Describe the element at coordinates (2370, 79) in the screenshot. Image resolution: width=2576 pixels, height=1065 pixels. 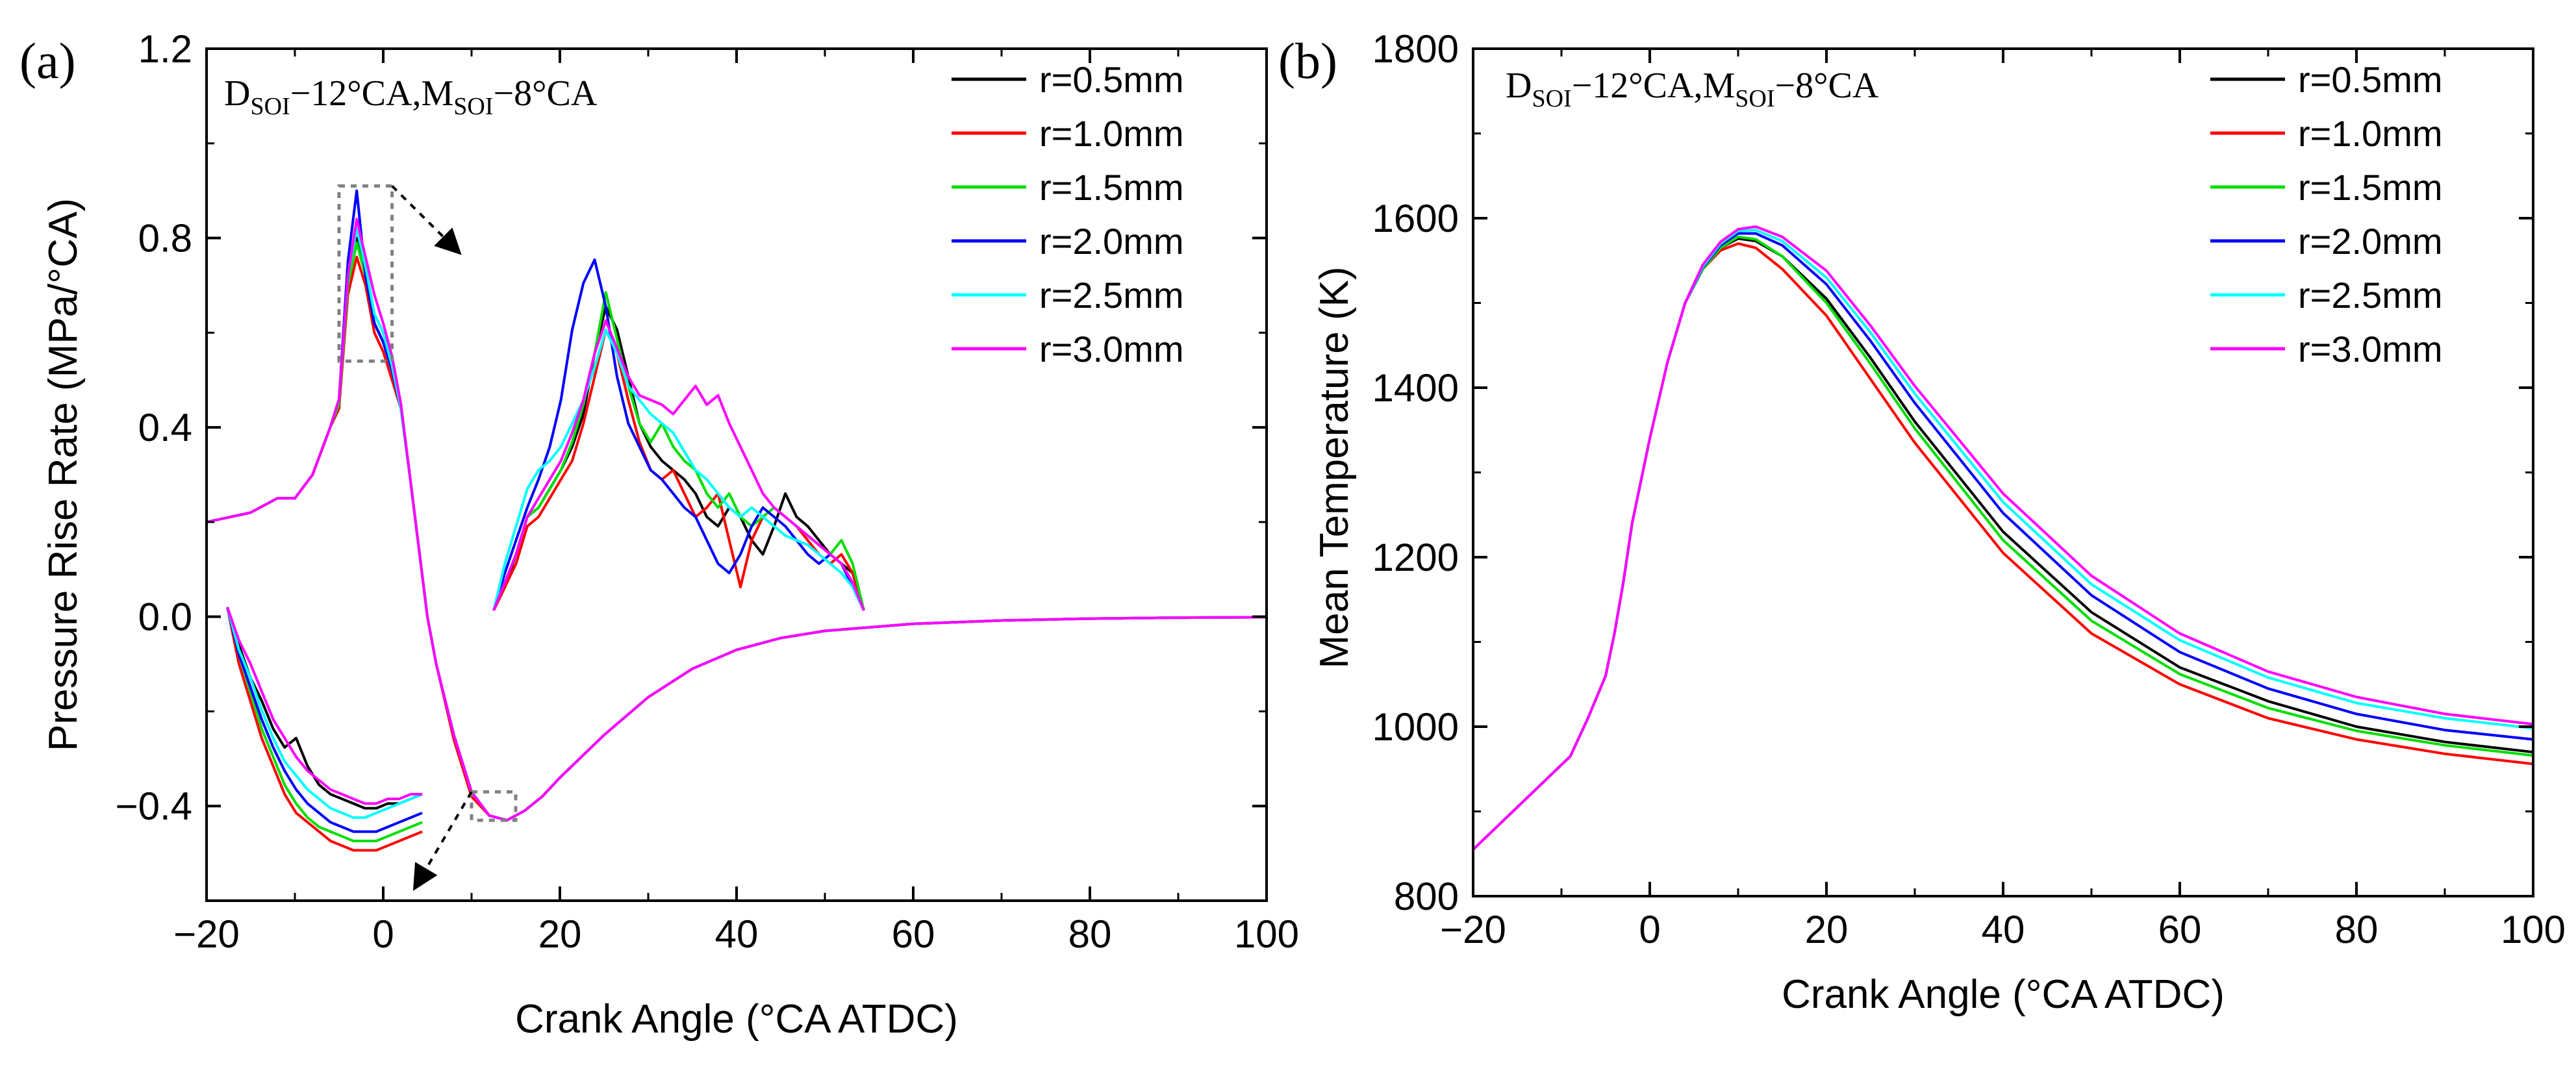
I see `panel-b-legend-label-r-0-5mm: r=0.5mm` at that location.